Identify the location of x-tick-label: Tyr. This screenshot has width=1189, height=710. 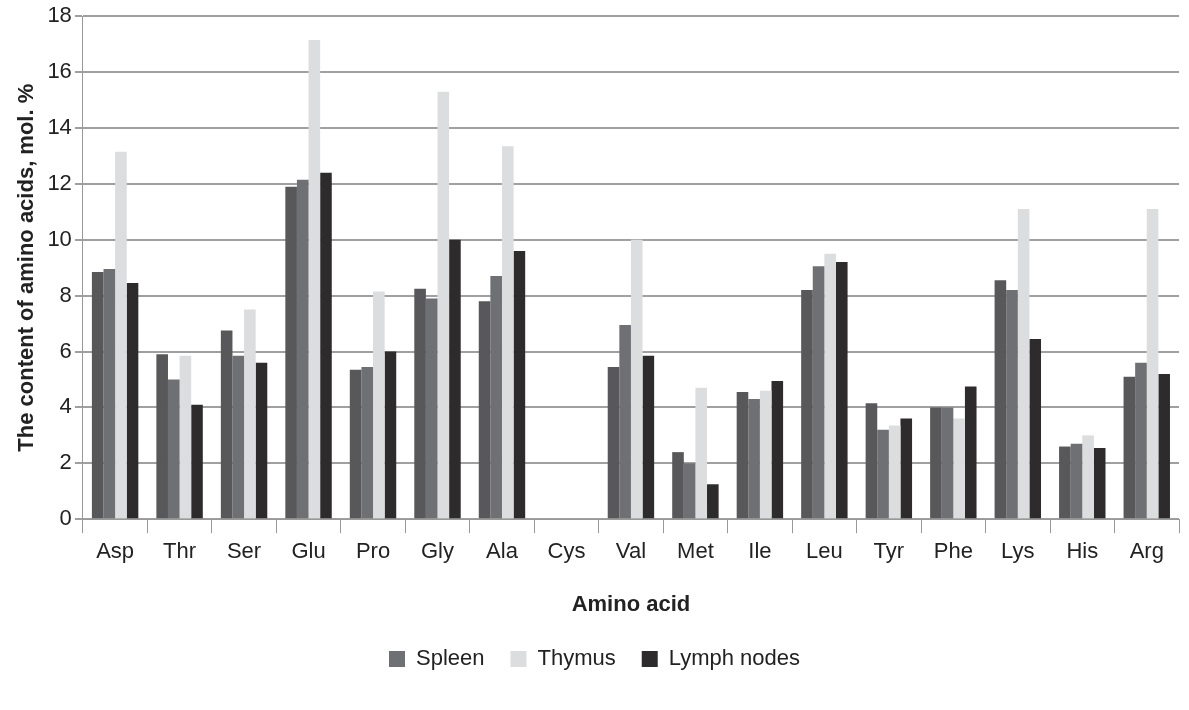
(889, 551).